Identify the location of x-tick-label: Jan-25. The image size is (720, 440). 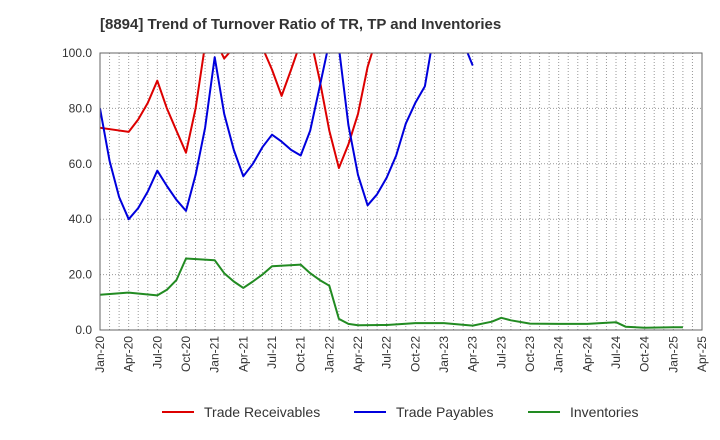
(673, 354).